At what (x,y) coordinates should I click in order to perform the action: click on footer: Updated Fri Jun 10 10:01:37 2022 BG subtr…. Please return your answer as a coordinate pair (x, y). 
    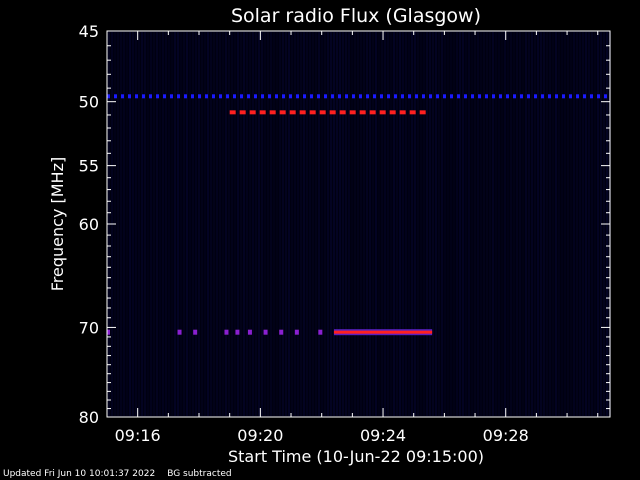
    Looking at the image, I should click on (123, 474).